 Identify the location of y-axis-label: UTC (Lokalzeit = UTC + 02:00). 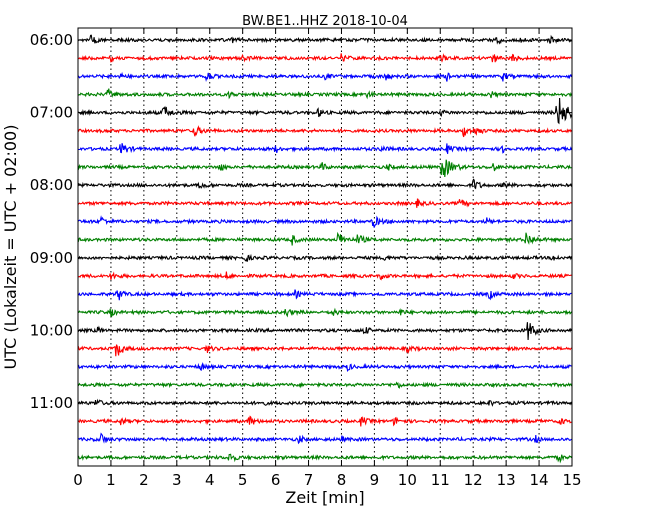
(10, 247).